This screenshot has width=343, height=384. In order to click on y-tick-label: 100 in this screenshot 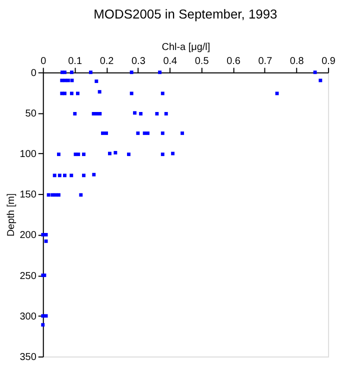, I will do `click(28, 154)`.